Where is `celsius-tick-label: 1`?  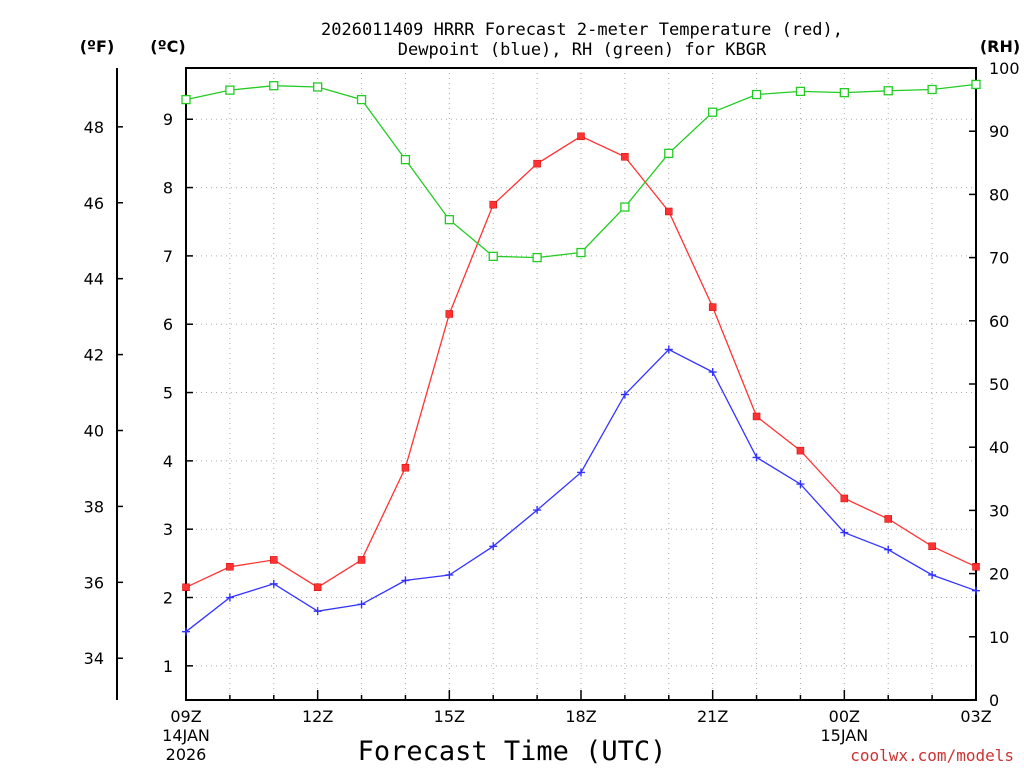
celsius-tick-label: 1 is located at coordinates (168, 666).